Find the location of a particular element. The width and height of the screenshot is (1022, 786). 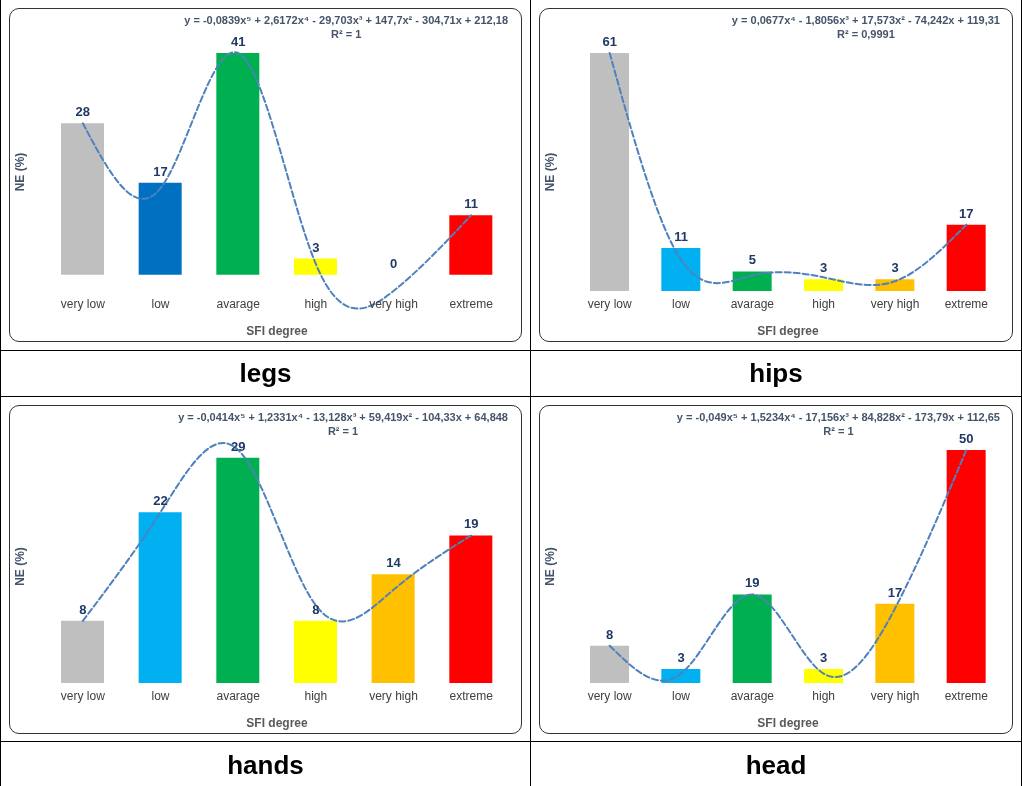

text: y = -0,049x⁵ + 1,5234x⁴ - 17,156x³ + 84,828x² - 173,79x + 112,65 is located at coordinates (838, 417).